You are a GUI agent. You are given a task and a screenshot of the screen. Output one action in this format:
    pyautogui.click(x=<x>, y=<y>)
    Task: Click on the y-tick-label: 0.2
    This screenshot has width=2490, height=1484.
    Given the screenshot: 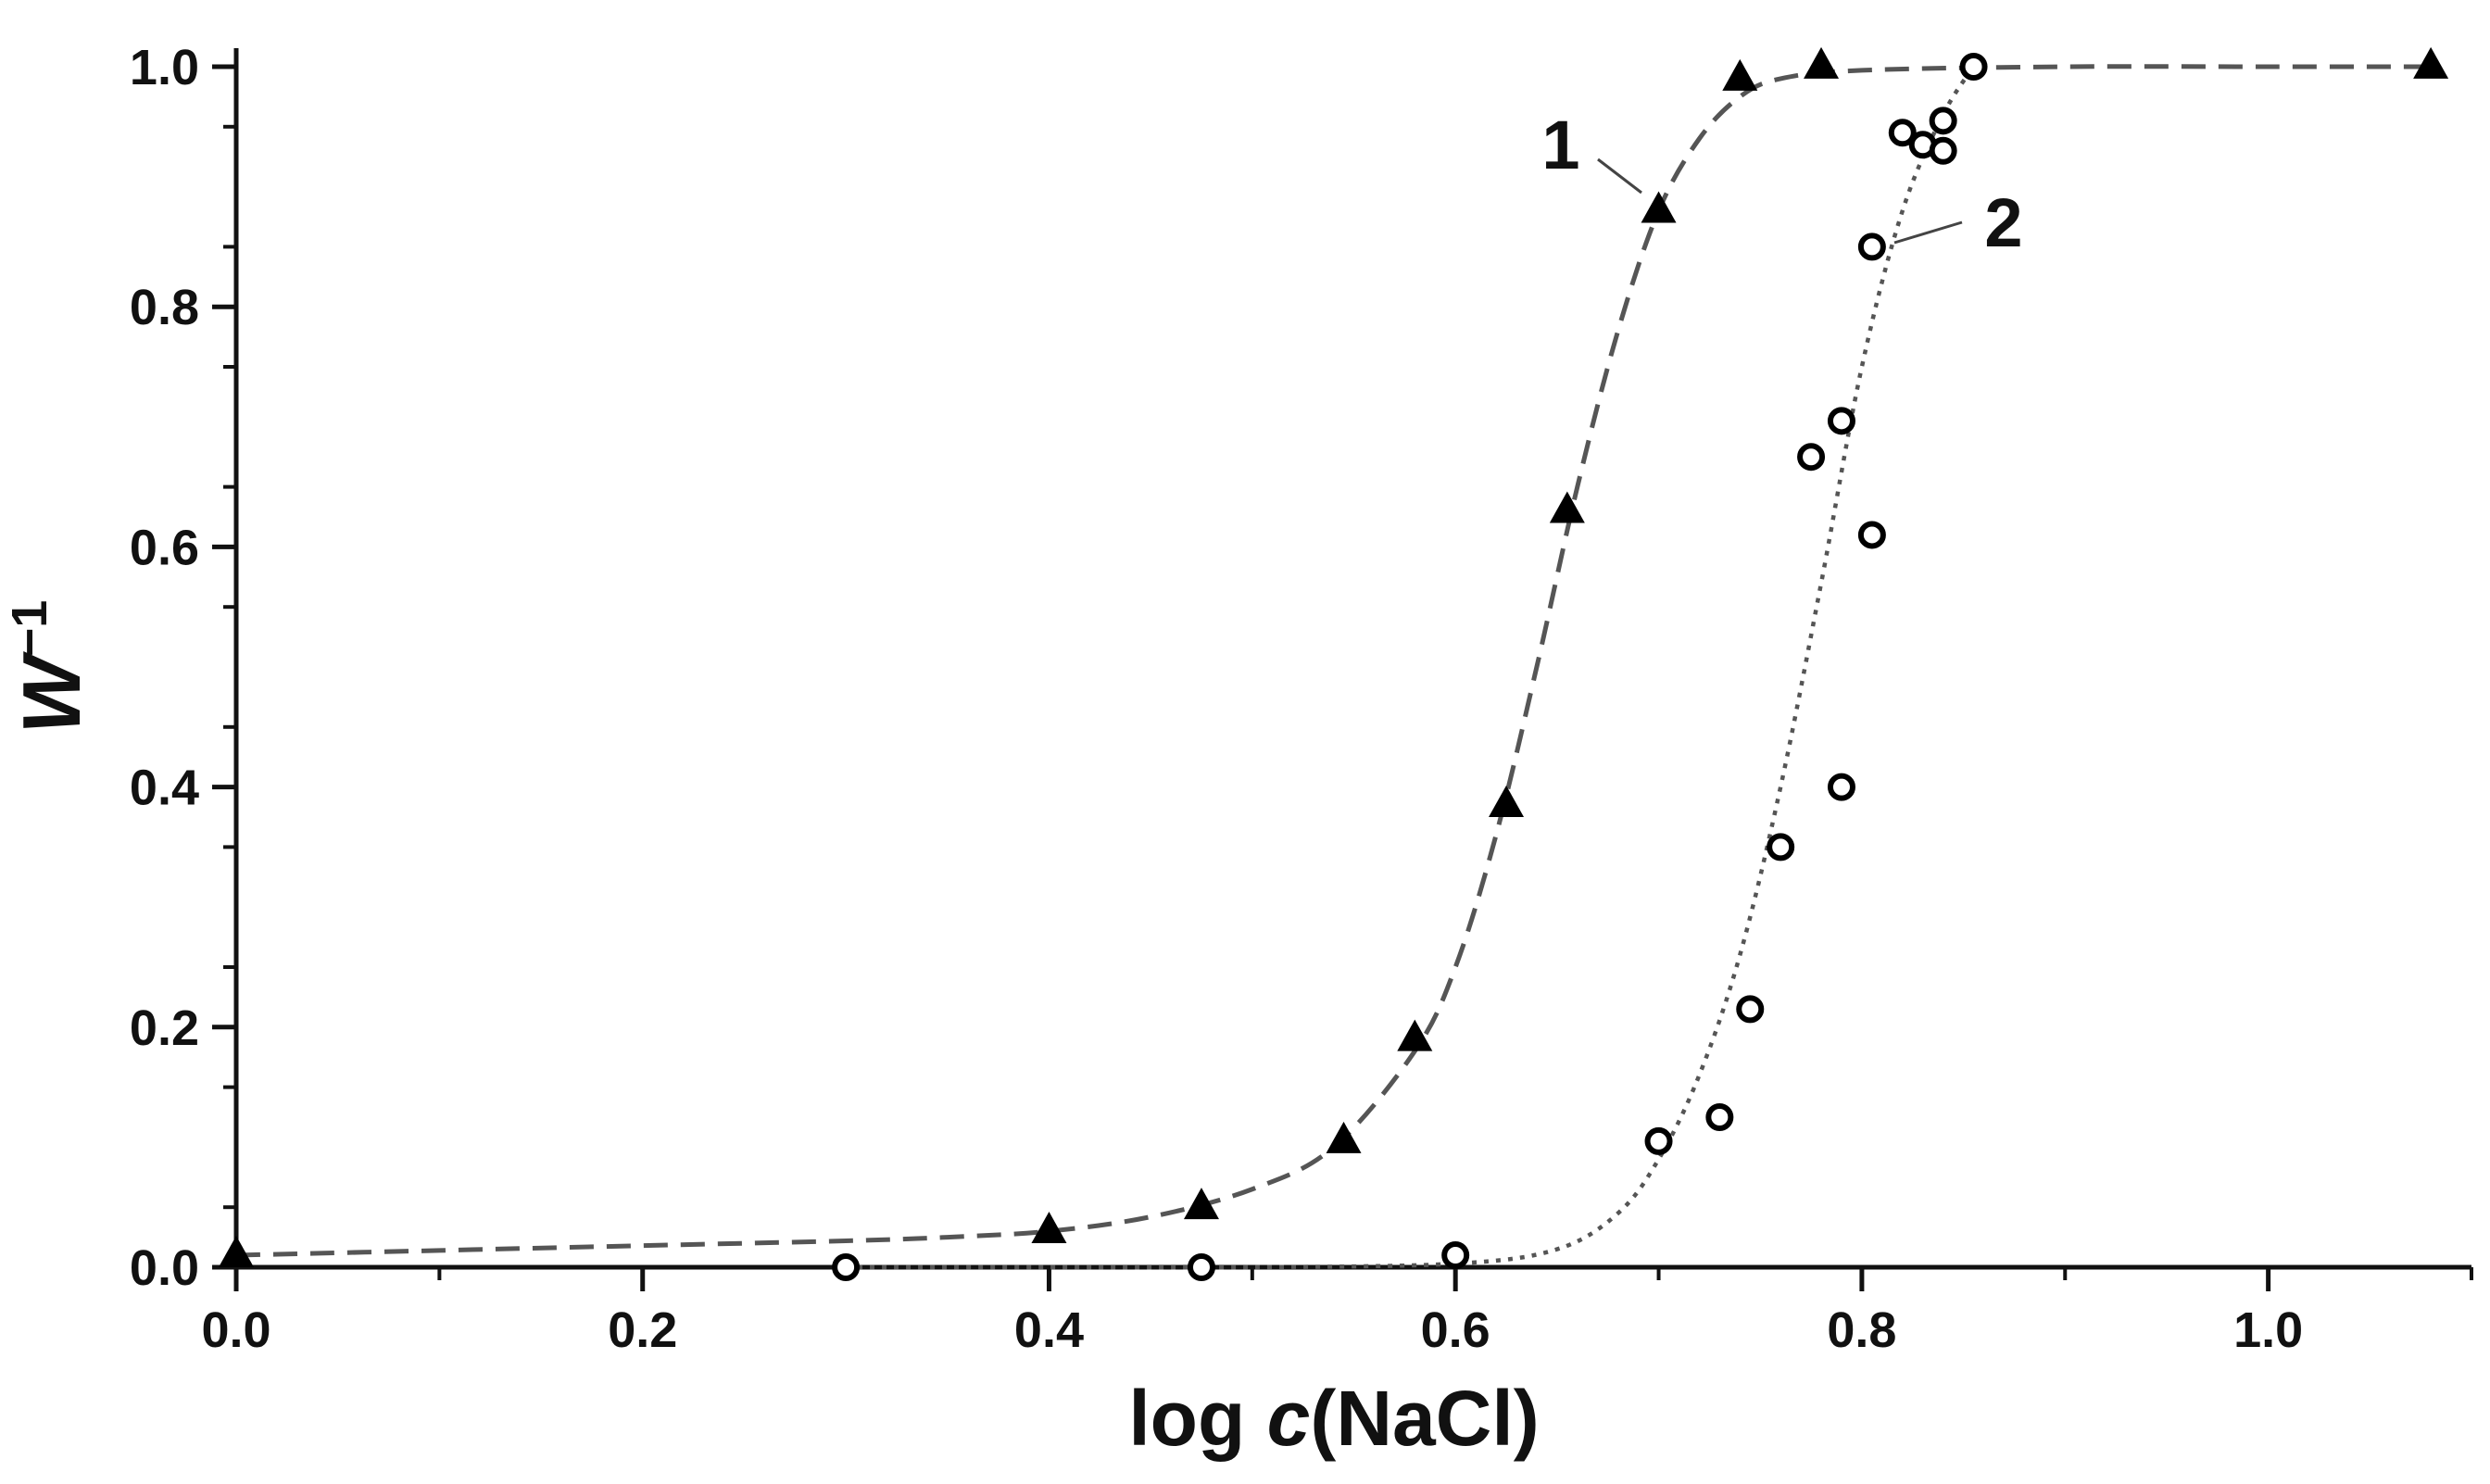 What is the action you would take?
    pyautogui.click(x=164, y=1028)
    